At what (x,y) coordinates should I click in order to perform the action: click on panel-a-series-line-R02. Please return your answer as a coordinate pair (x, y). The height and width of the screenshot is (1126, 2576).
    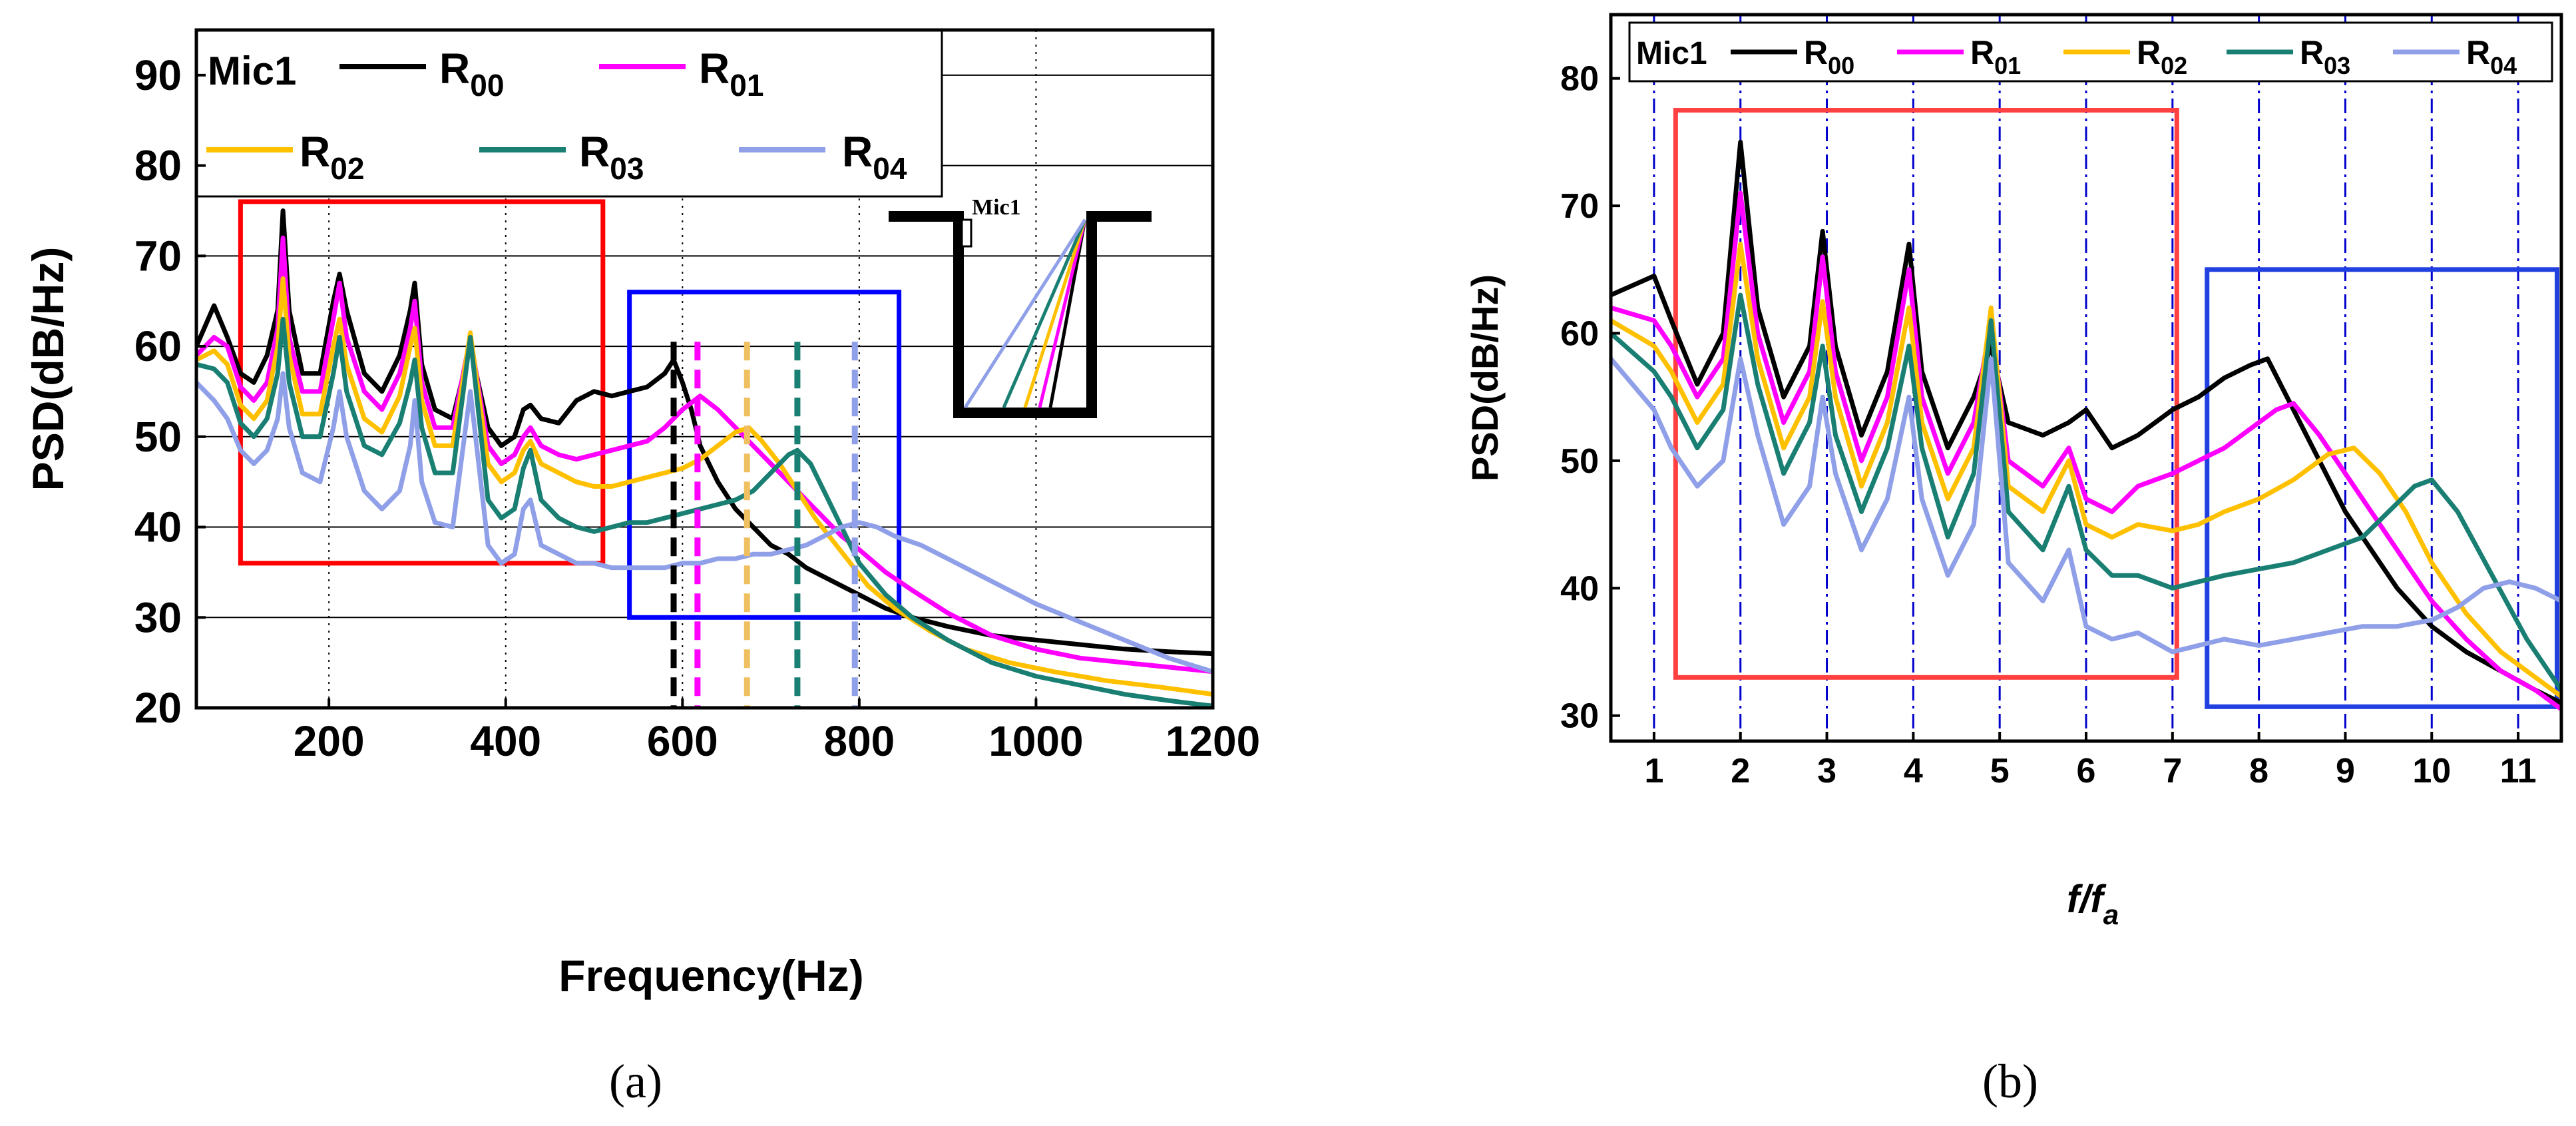
    Looking at the image, I should click on (704, 486).